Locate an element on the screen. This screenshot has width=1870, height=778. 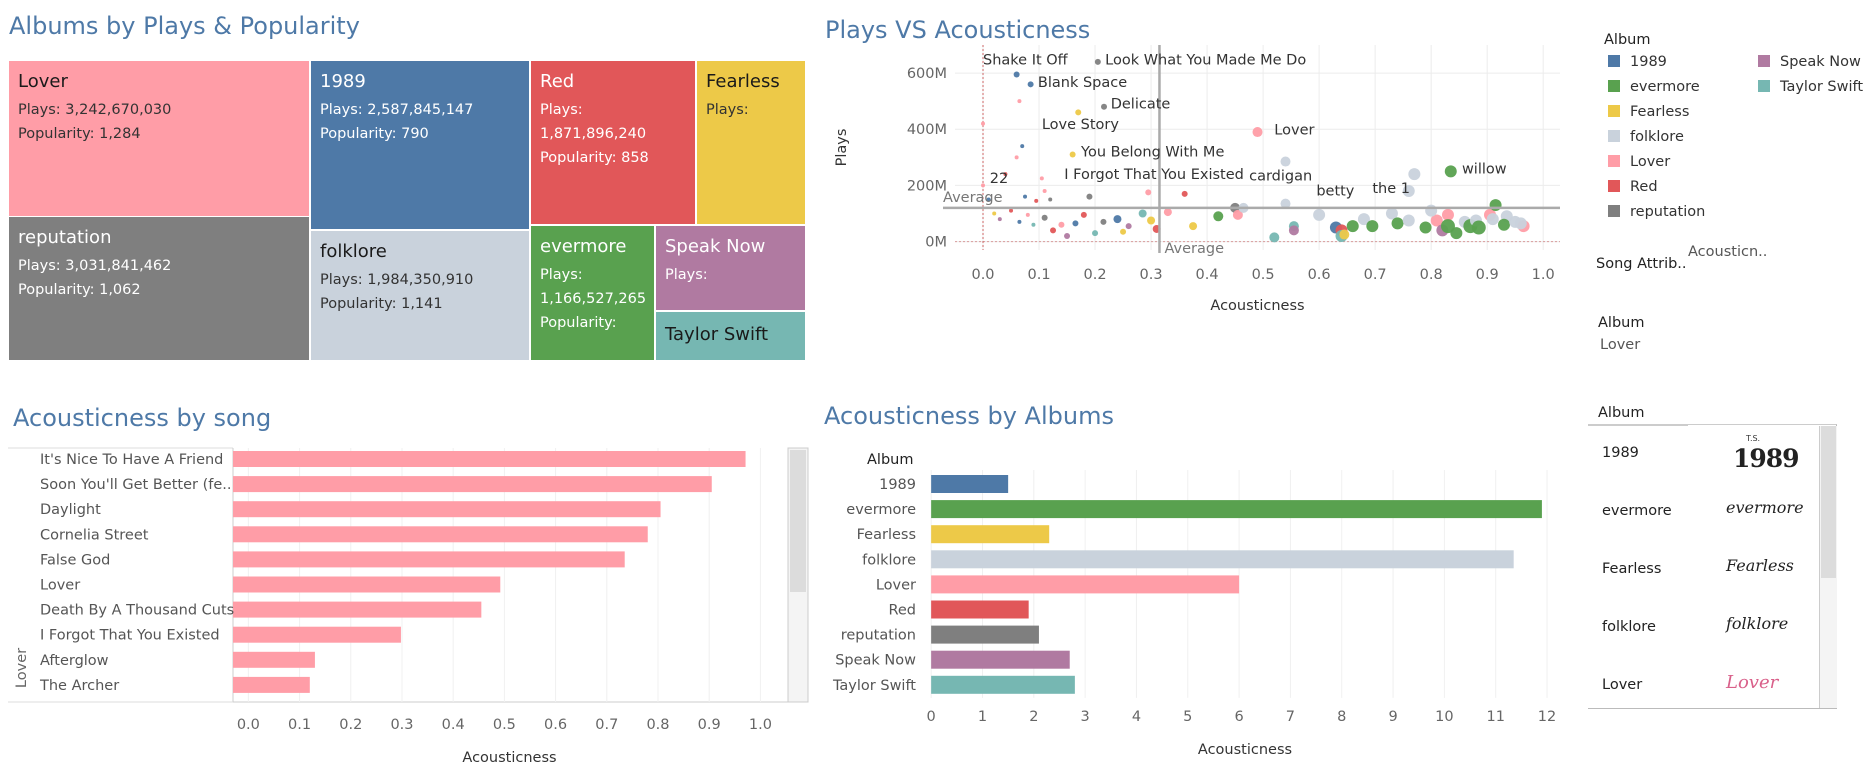
album-list-row: 1989 T.S. 1989 is located at coordinates (1703, 455).